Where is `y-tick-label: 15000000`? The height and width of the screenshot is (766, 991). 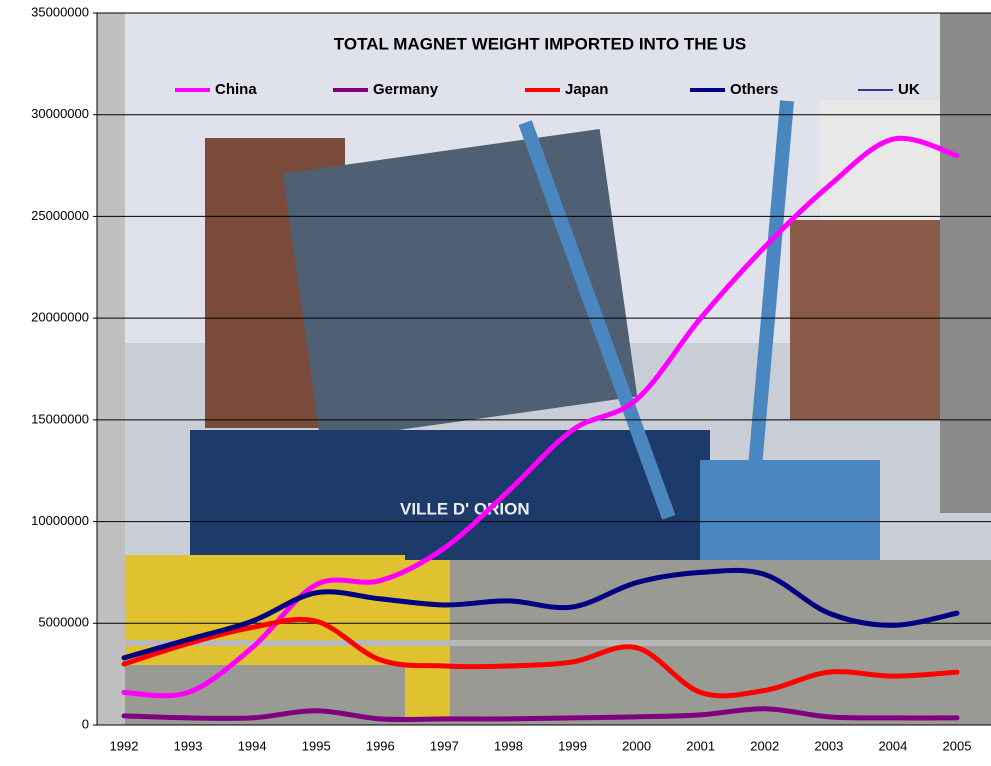 y-tick-label: 15000000 is located at coordinates (60, 418).